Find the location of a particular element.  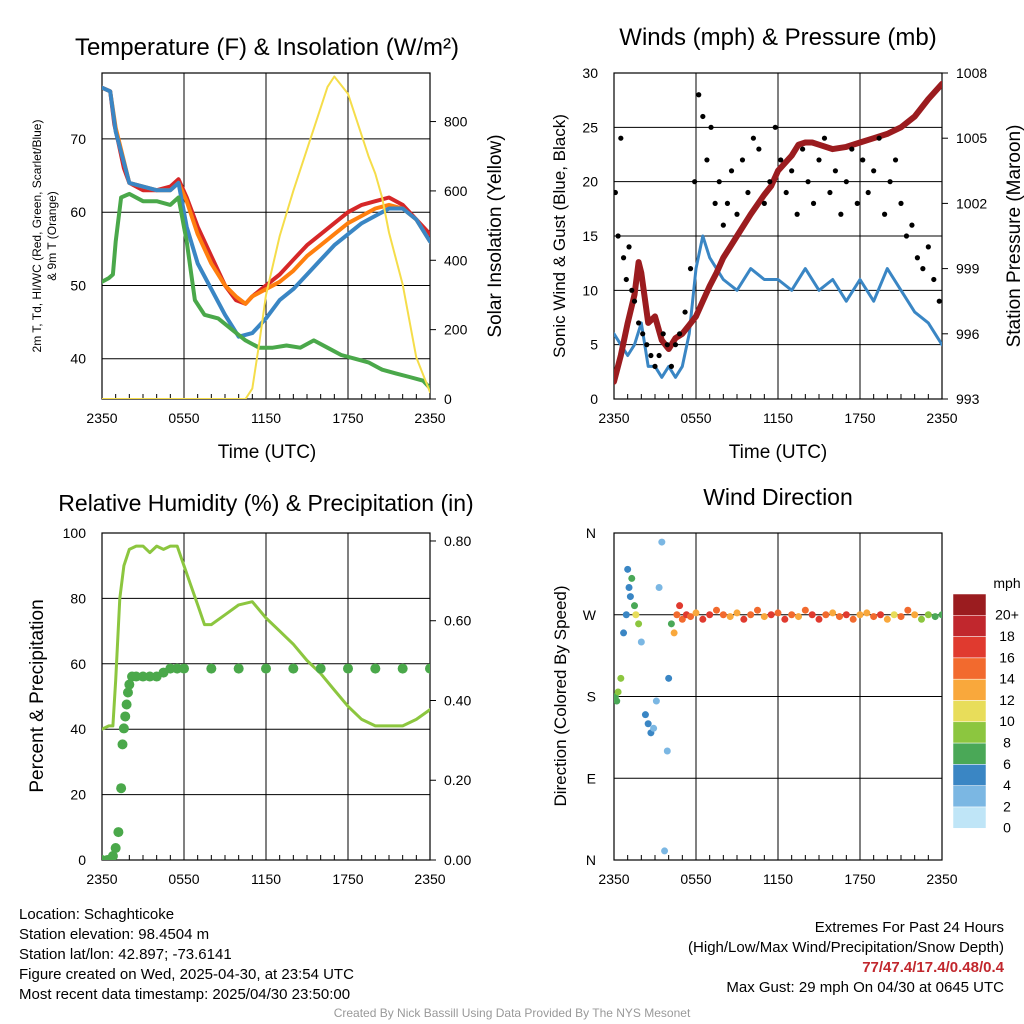

y-tick-label: 10 is located at coordinates (590, 290).